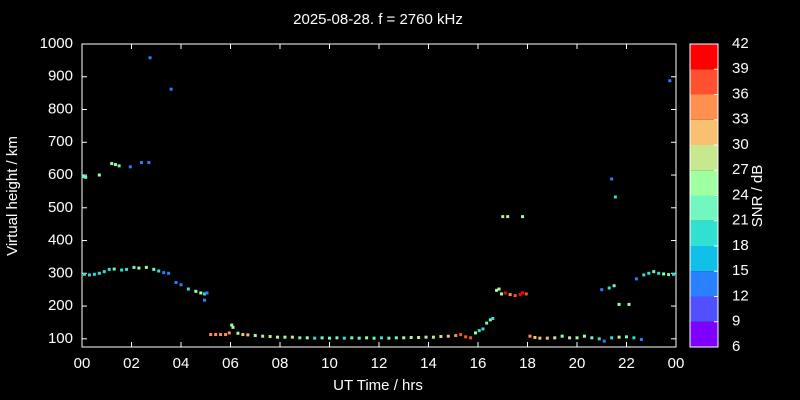  What do you see at coordinates (378, 19) in the screenshot?
I see `chart-title: 2025-08-28. f = 2760 kHz` at bounding box center [378, 19].